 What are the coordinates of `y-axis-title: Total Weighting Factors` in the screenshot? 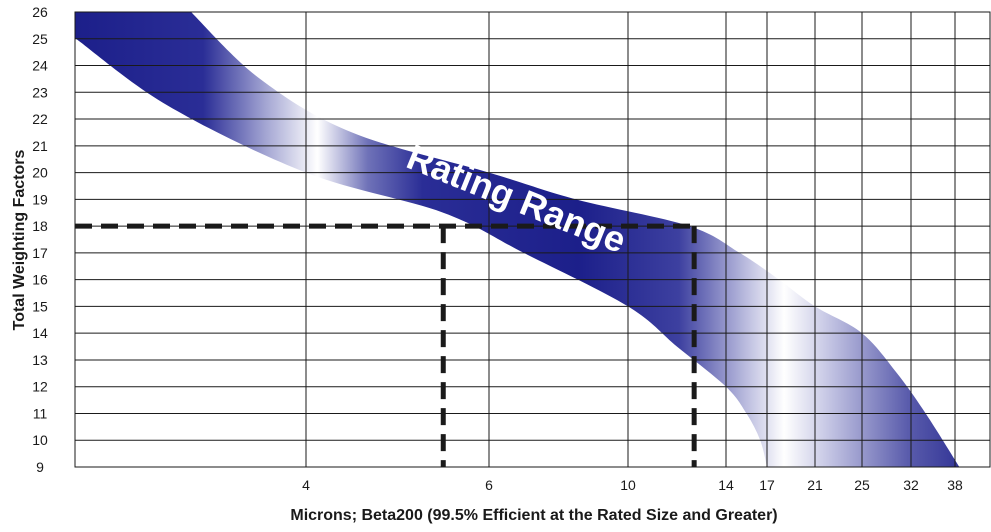 It's located at (19, 240).